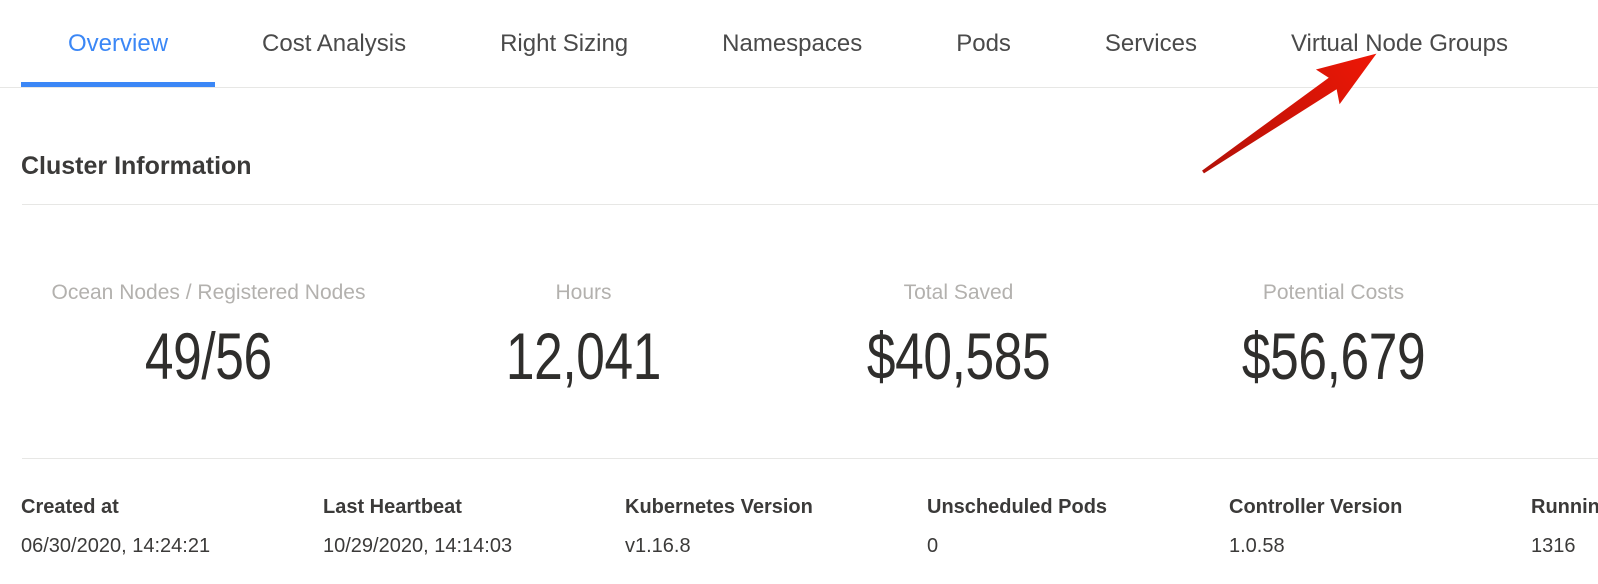 This screenshot has height=584, width=1598. Describe the element at coordinates (1553, 546) in the screenshot. I see `detail-value: 1316` at that location.